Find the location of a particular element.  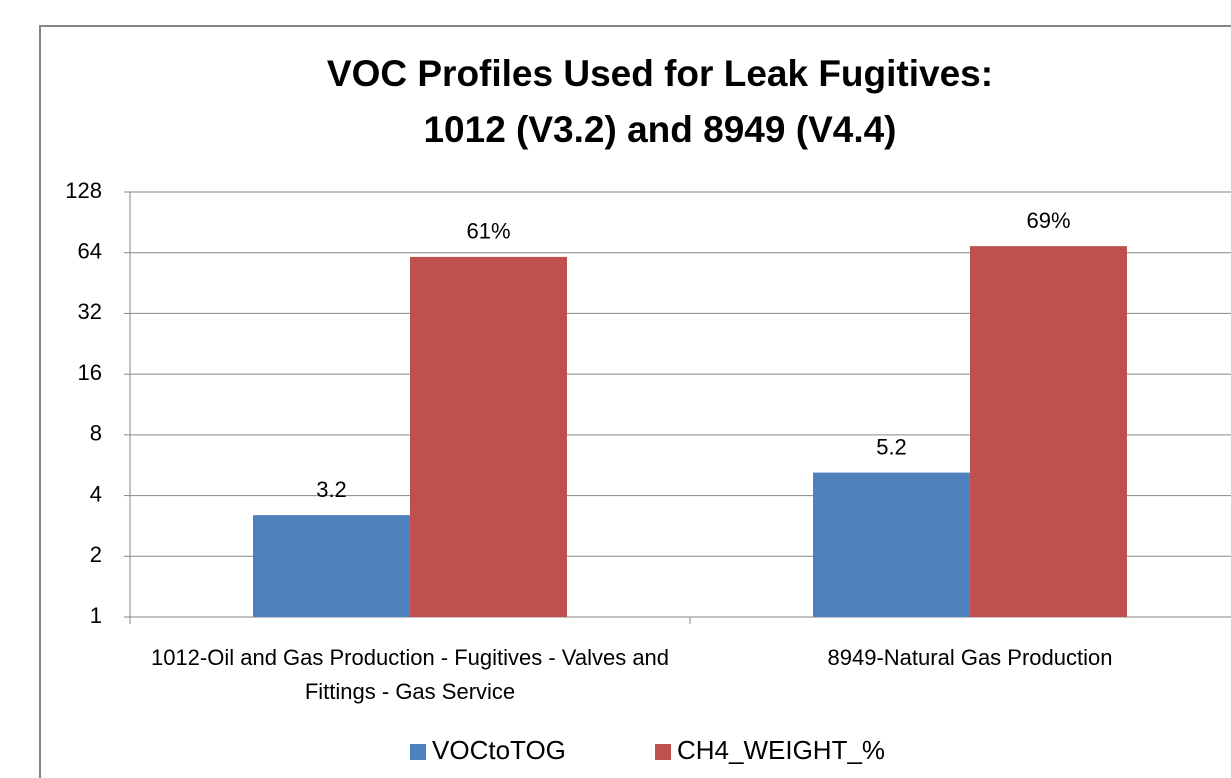

y-tick-label: 64 is located at coordinates (90, 251).